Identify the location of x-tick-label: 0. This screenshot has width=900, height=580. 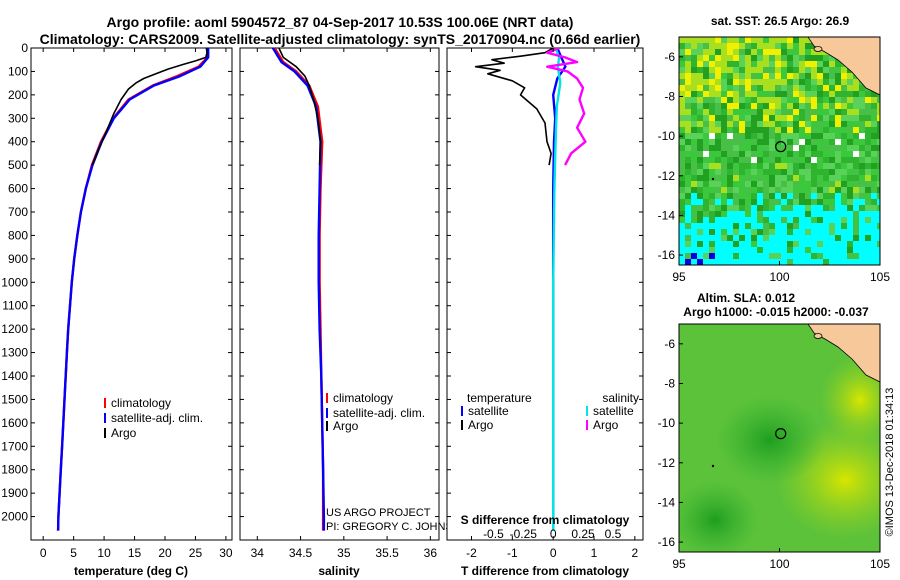
(43, 553).